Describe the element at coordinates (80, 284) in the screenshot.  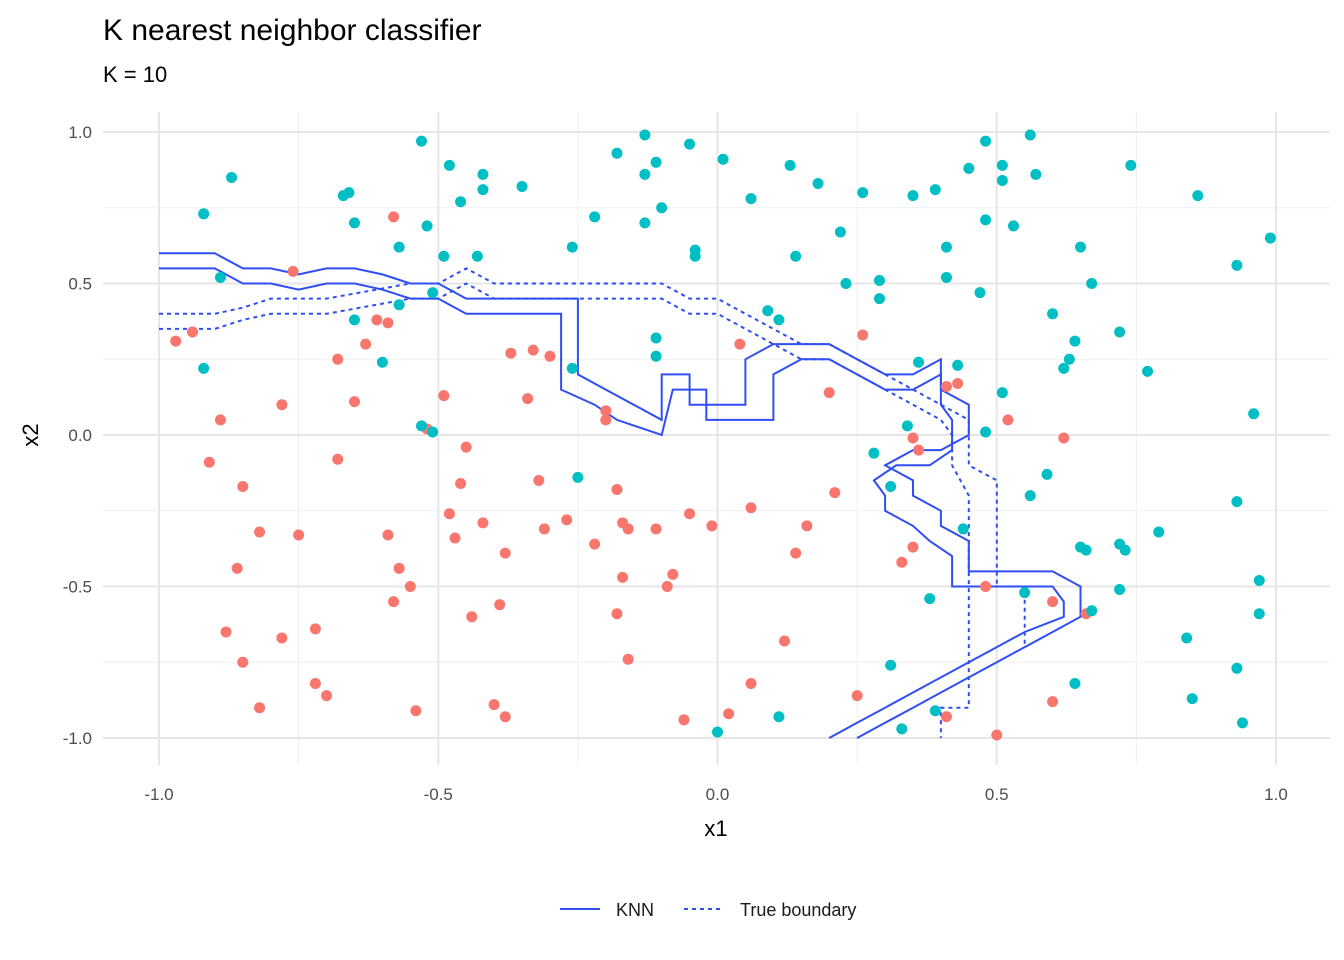
I see `y-tick-label: 0.5` at that location.